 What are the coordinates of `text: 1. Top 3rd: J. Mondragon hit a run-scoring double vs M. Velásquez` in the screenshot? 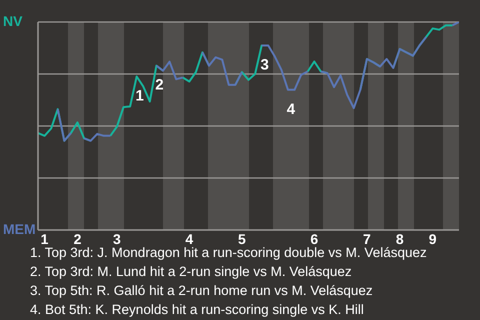 It's located at (228, 253).